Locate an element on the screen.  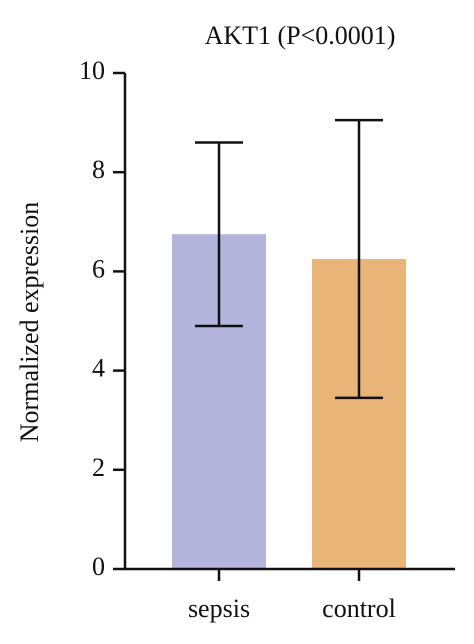
y-axis-label: Normalized expression is located at coordinates (29, 322).